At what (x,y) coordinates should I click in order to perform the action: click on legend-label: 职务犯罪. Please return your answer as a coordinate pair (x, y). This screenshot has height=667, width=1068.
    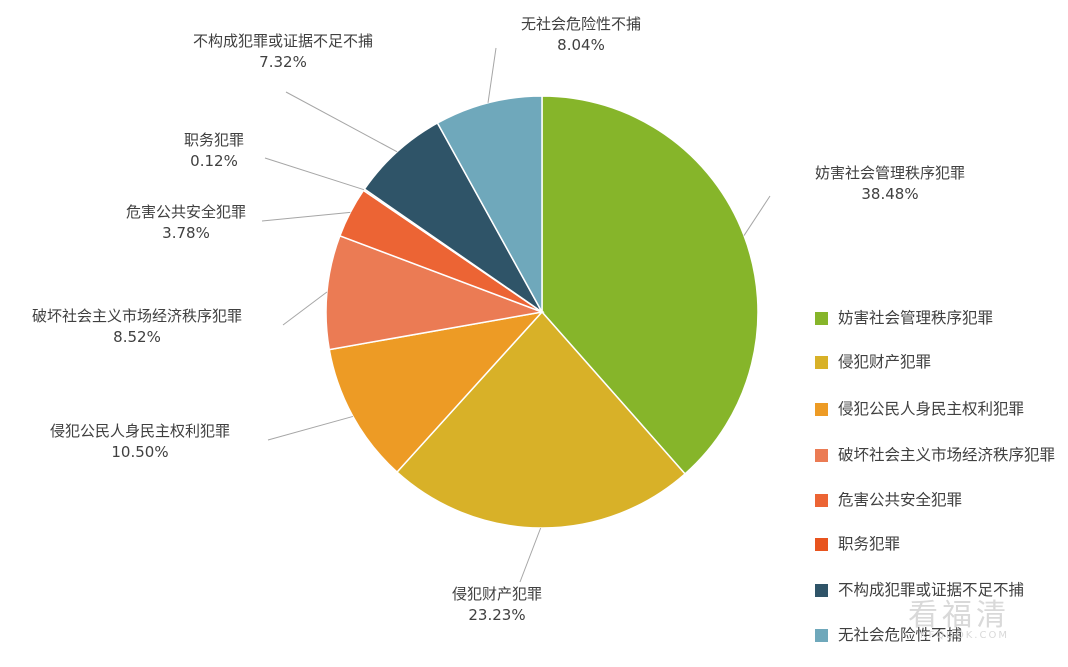
    Looking at the image, I should click on (869, 544).